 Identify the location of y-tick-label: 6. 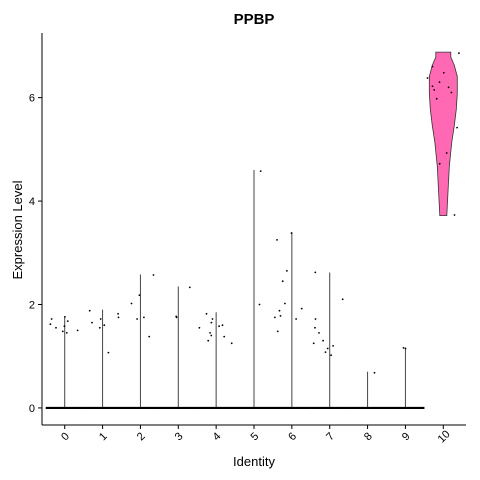
(32, 99).